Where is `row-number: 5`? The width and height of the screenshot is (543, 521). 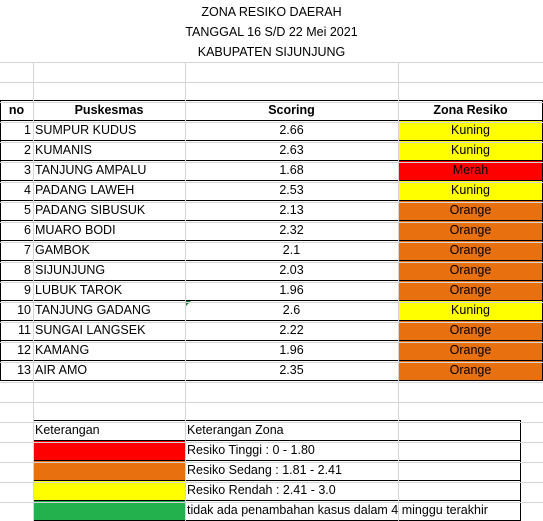 row-number: 5 is located at coordinates (27, 209).